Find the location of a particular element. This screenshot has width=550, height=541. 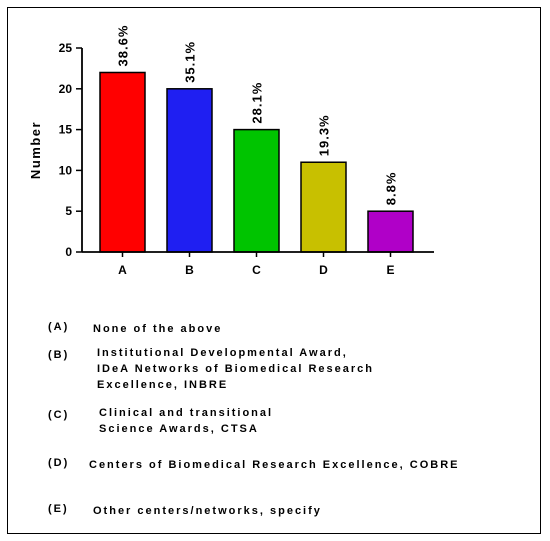

legend-line: Institutional Developmental Award, is located at coordinates (222, 353).